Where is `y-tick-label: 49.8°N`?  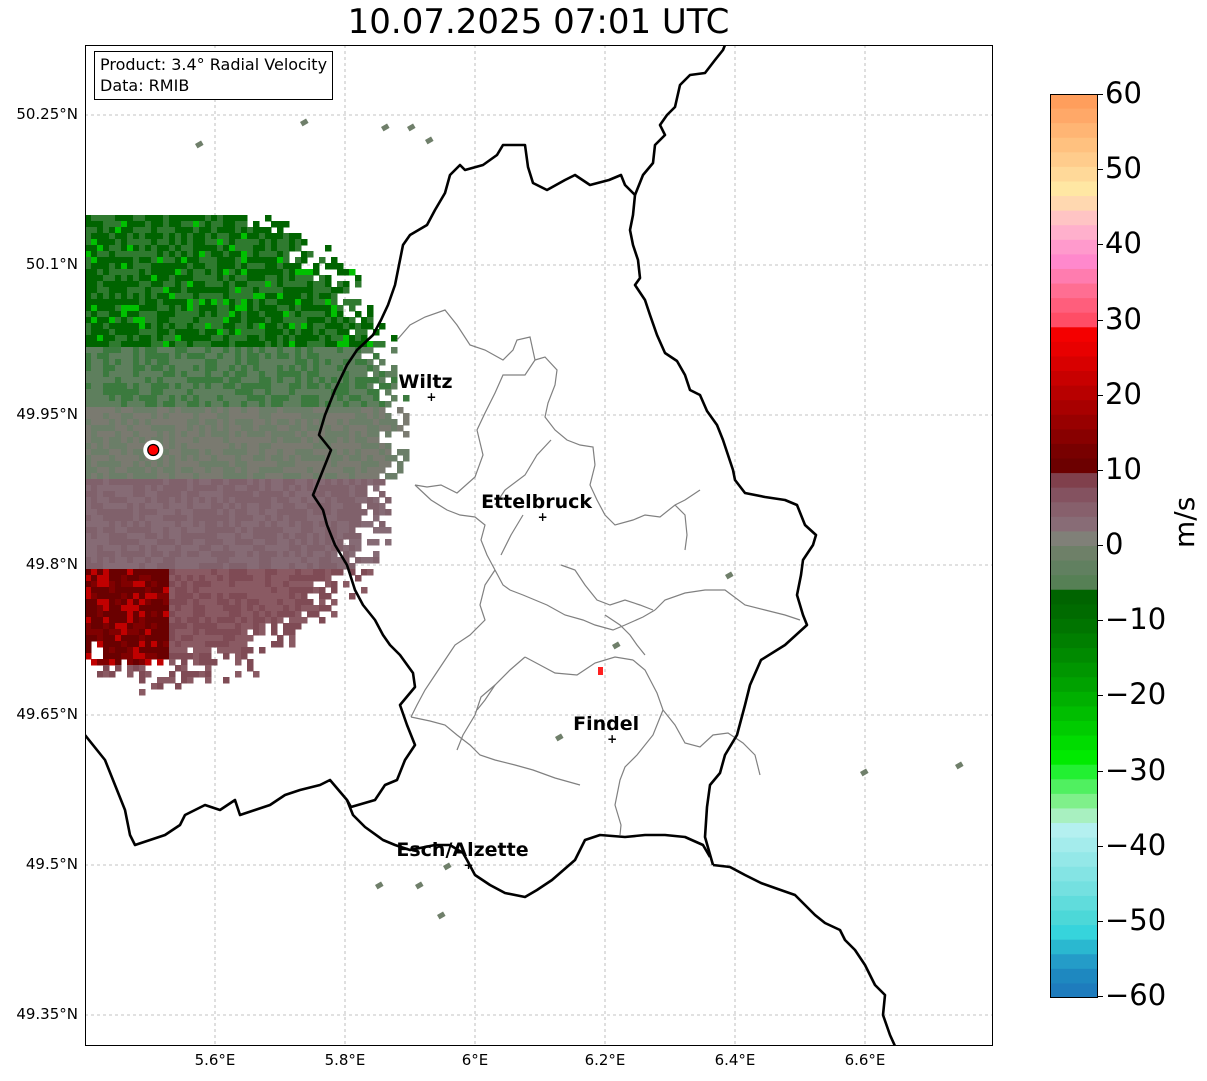 y-tick-label: 49.8°N is located at coordinates (51, 564).